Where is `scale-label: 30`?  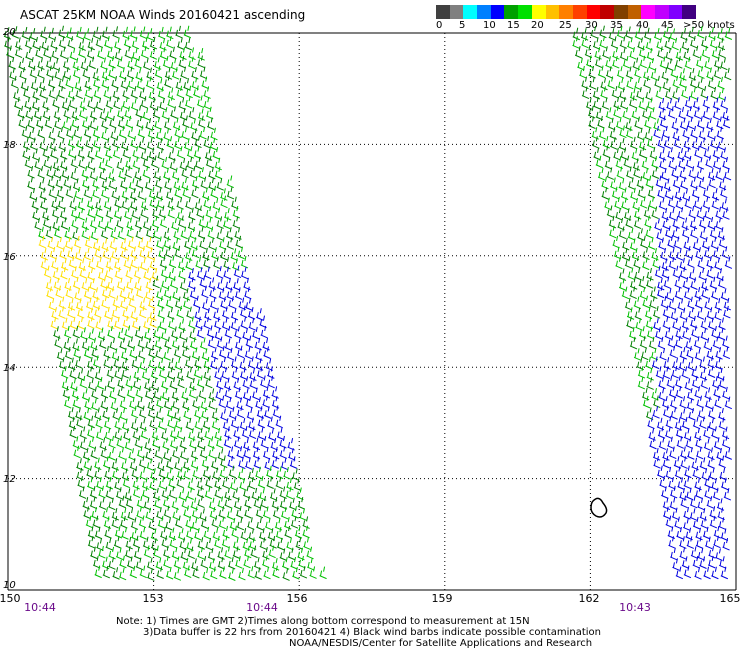
scale-label: 30 is located at coordinates (591, 25).